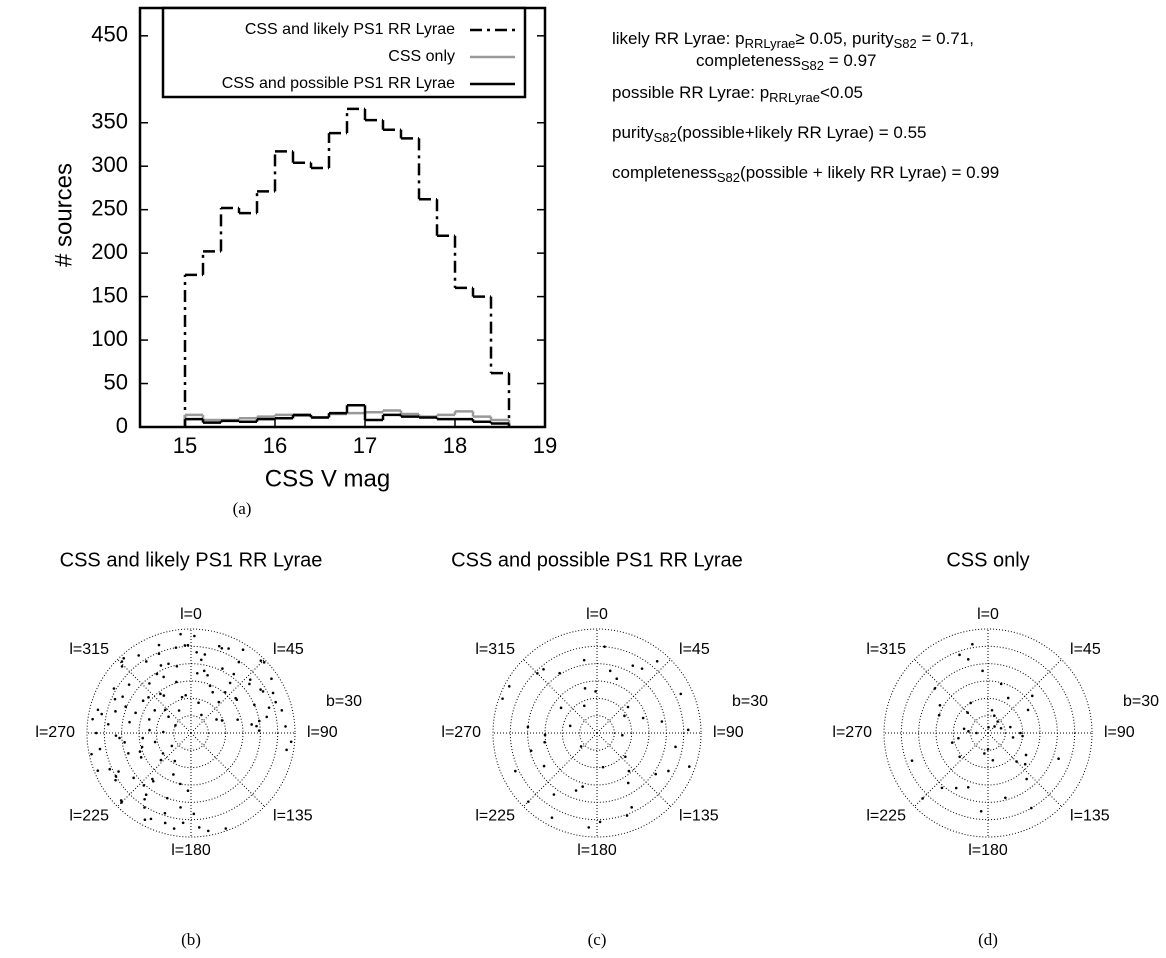 The image size is (1166, 958). I want to click on annotation-subscript: S82, so click(665, 137).